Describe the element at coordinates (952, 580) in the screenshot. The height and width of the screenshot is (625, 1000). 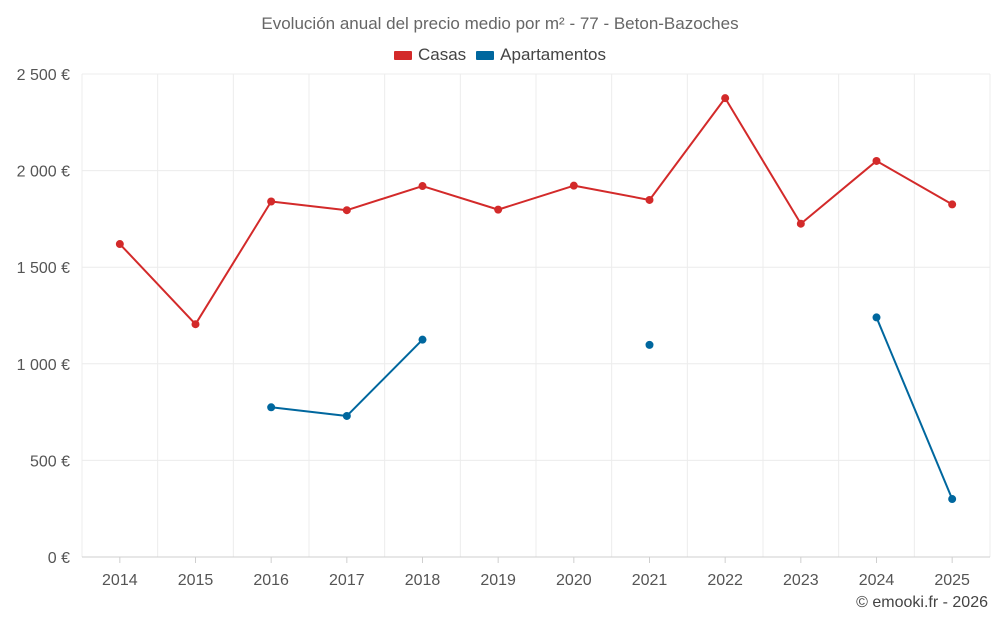
I see `x-tick-label: 2025` at that location.